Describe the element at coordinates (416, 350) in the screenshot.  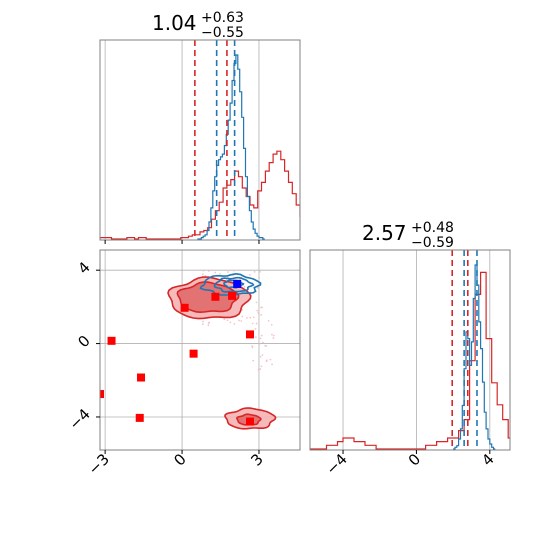
I see `hist-param2-grid` at that location.